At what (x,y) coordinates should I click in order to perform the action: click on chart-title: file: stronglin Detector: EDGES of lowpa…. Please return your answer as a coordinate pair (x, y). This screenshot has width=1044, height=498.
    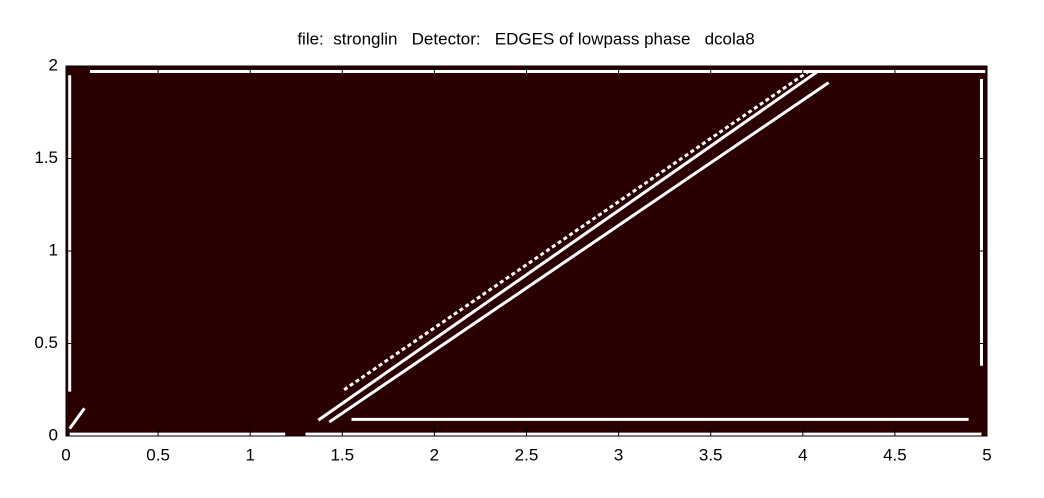
    Looking at the image, I should click on (525, 38).